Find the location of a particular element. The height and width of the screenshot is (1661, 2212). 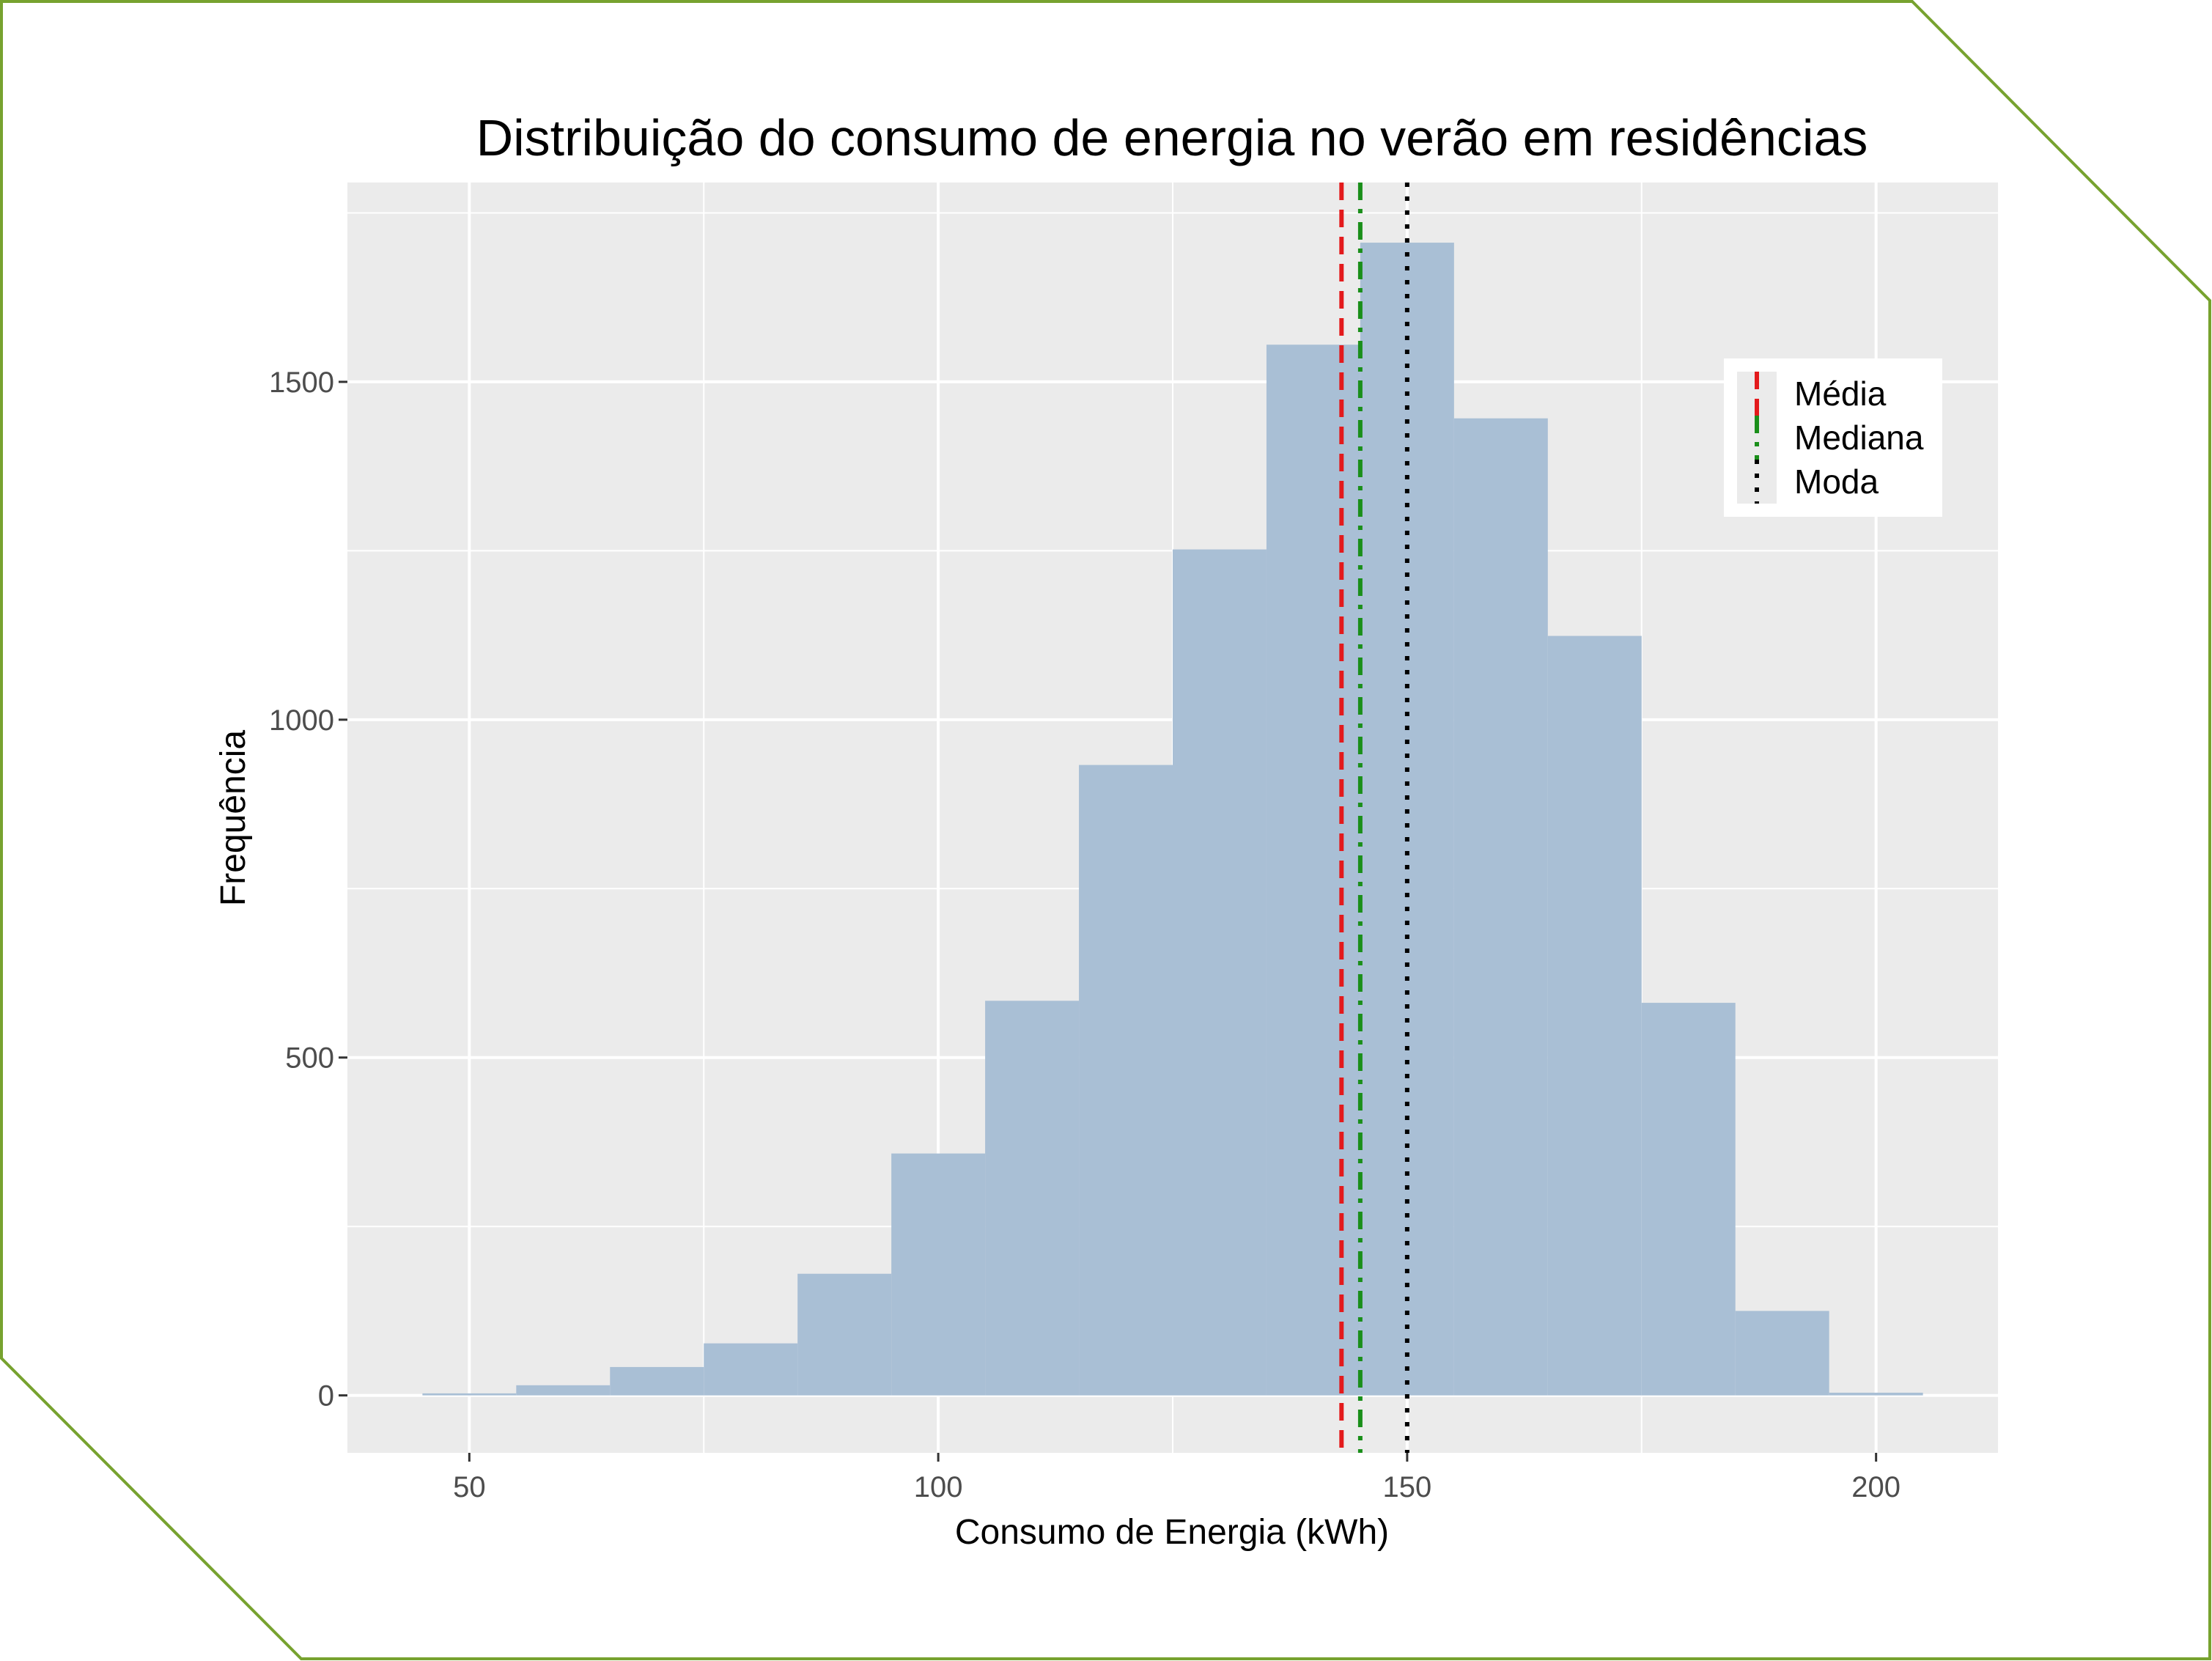

x-tick-label: 200 is located at coordinates (1876, 1487).